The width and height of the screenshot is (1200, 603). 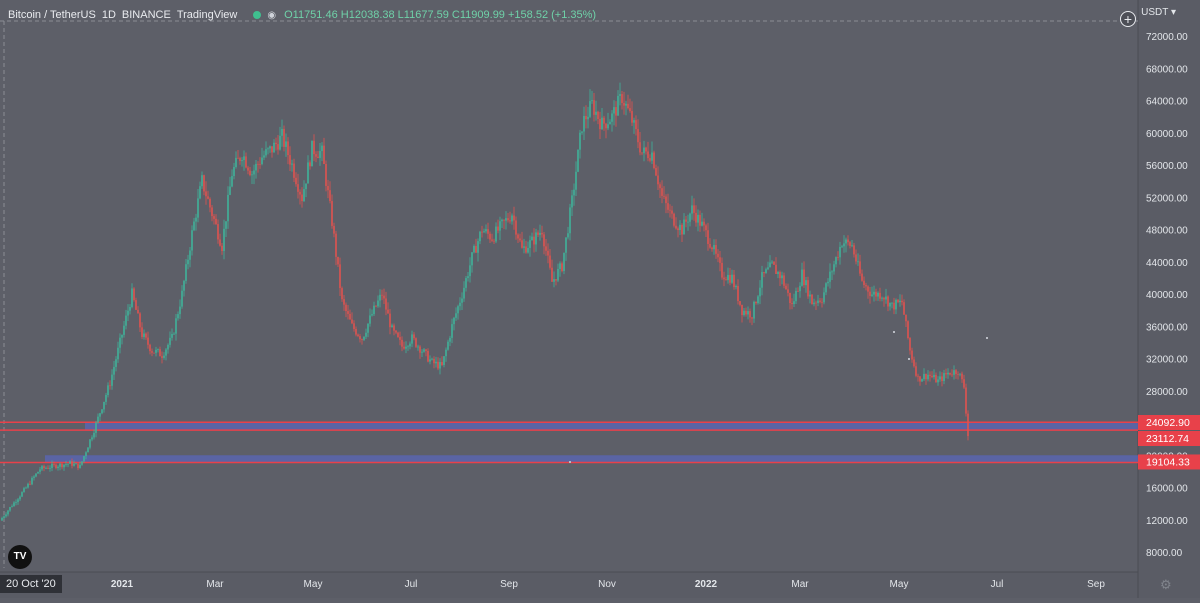 I want to click on x-tick-label: Mar, so click(x=215, y=584).